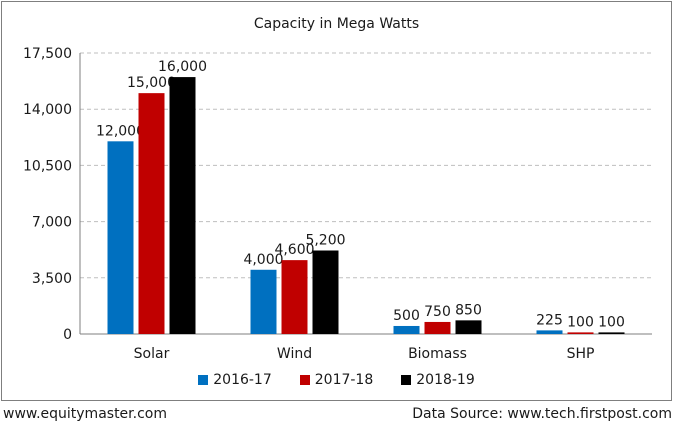  Describe the element at coordinates (52, 279) in the screenshot. I see `y-tick-label: 3,500` at that location.